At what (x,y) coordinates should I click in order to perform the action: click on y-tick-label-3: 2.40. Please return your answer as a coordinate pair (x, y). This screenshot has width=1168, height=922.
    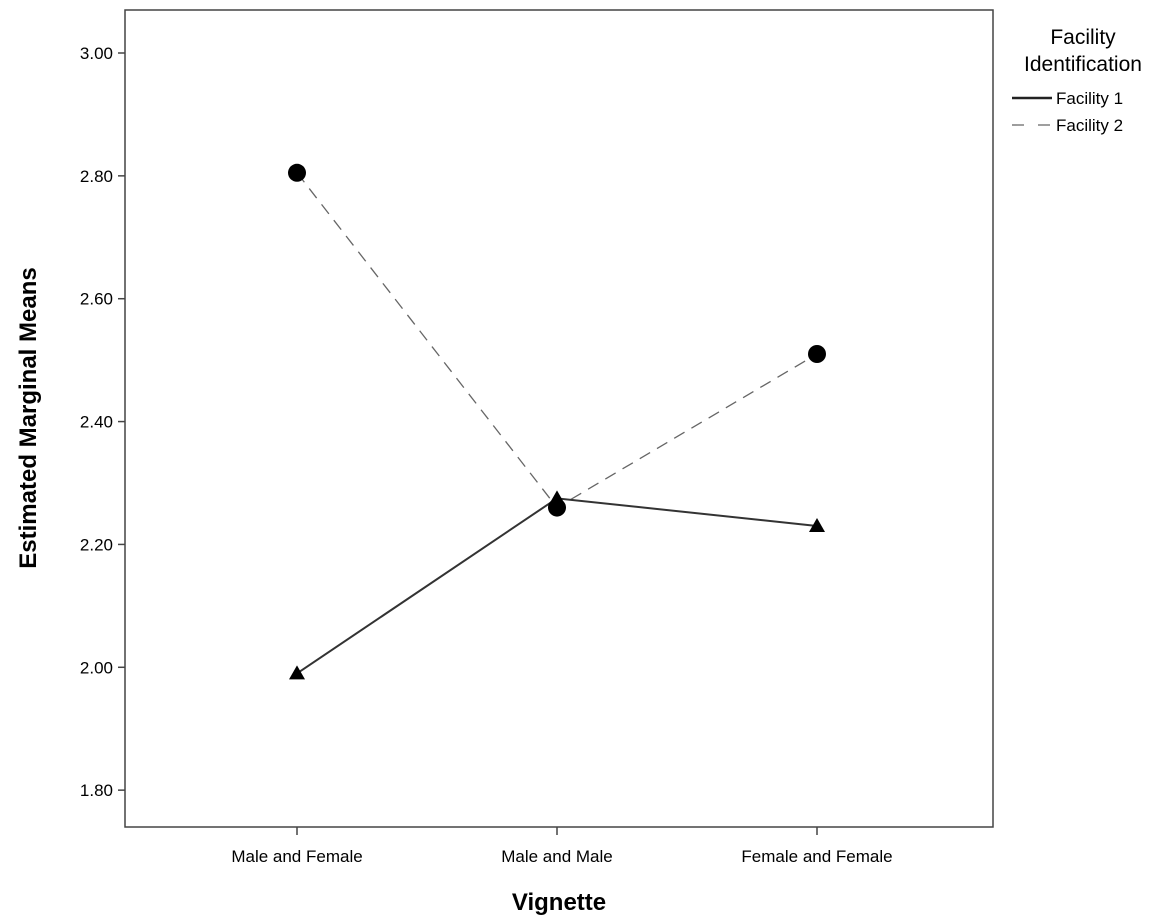
    Looking at the image, I should click on (96, 422).